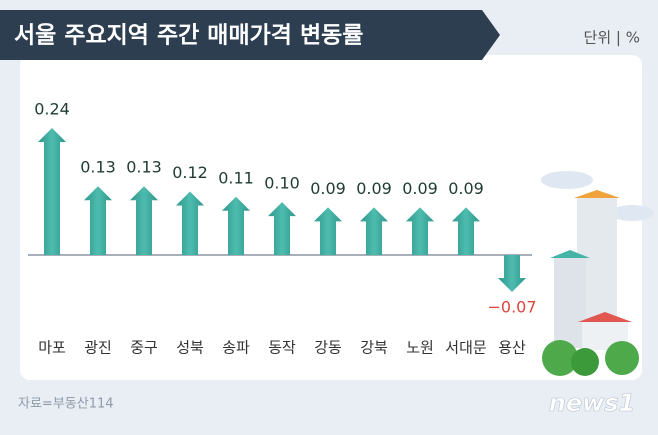 The image size is (658, 435). What do you see at coordinates (66, 404) in the screenshot?
I see `source: 자료=부동산114` at bounding box center [66, 404].